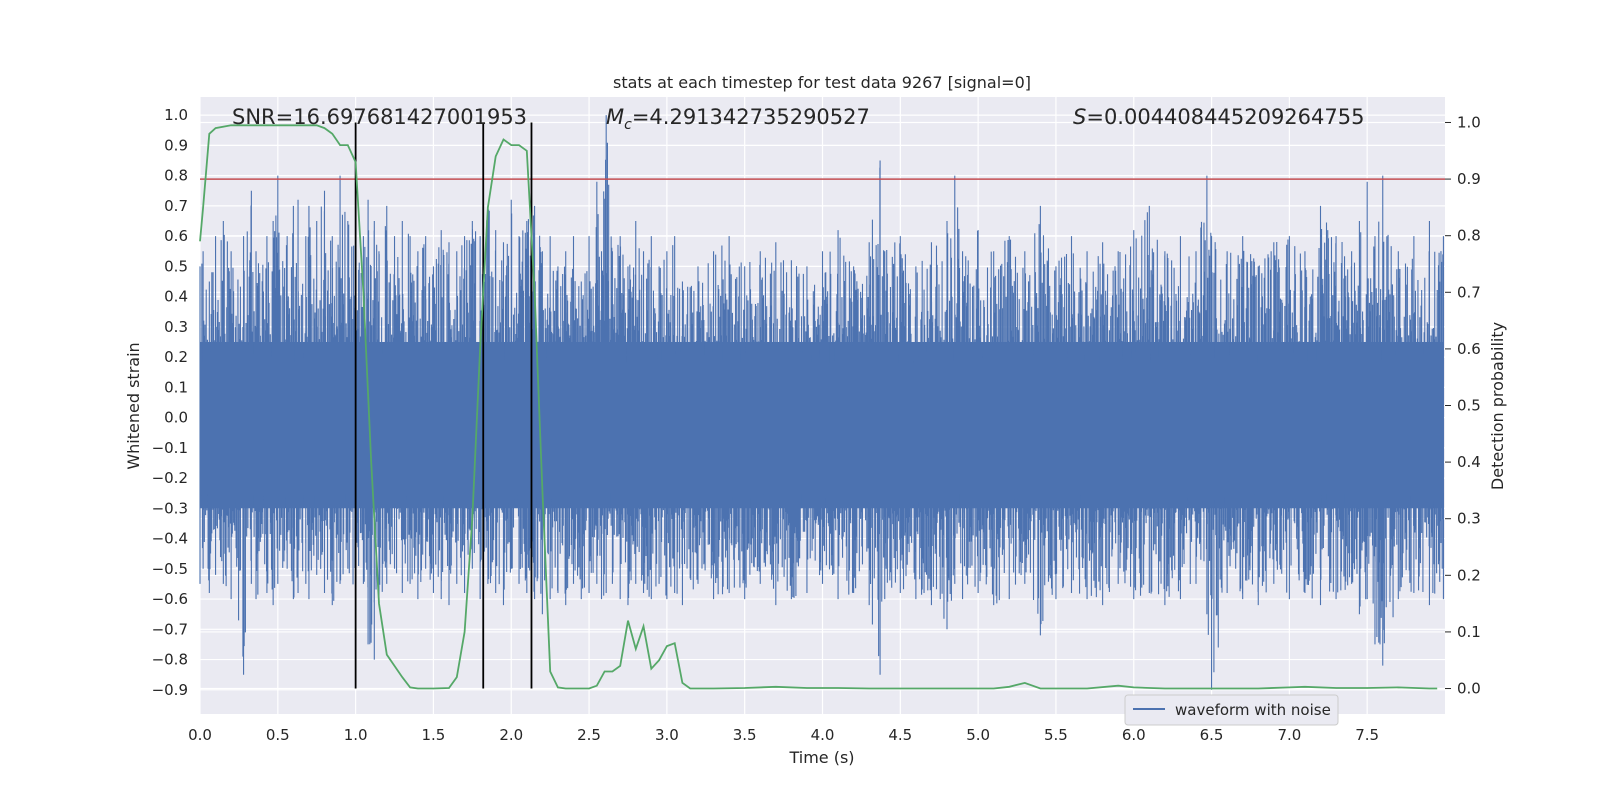  What do you see at coordinates (176, 145) in the screenshot?
I see `y-tick-label: 0.9` at bounding box center [176, 145].